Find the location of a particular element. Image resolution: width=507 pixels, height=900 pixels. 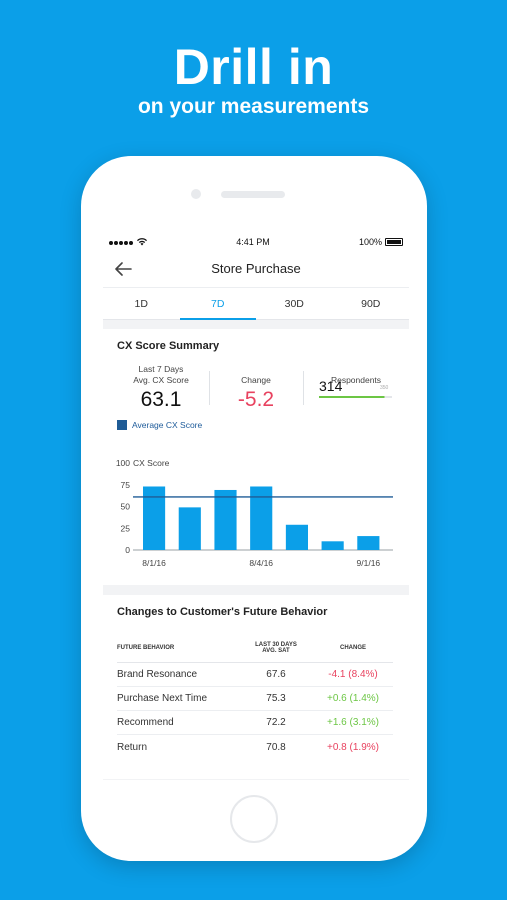

header-avg-sat: LAST 30 DAYS AVG. SAT is located at coordinates (276, 648).